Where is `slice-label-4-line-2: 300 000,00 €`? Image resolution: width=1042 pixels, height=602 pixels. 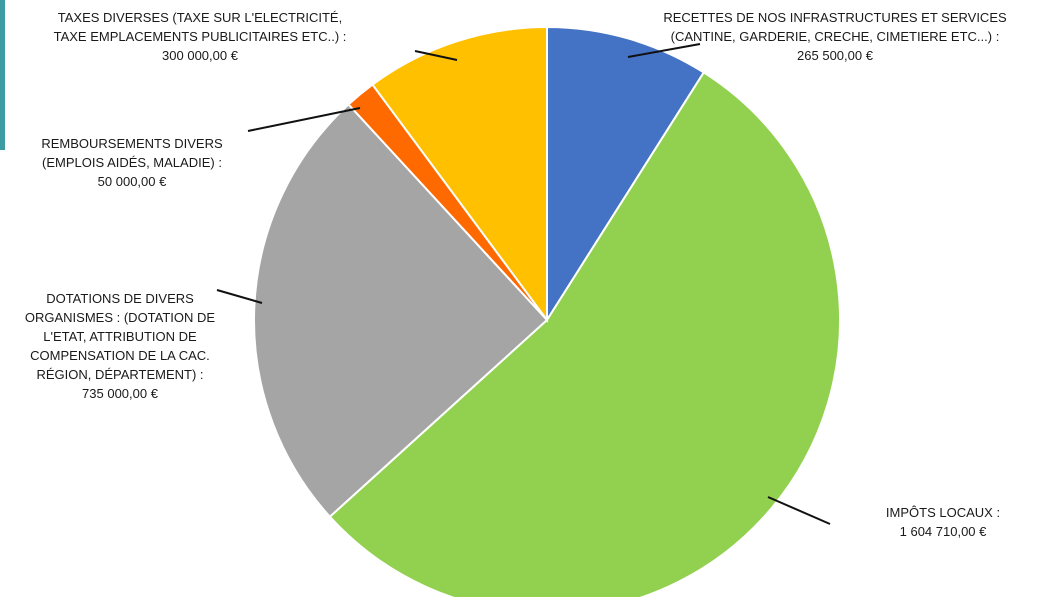 slice-label-4-line-2: 300 000,00 € is located at coordinates (200, 55).